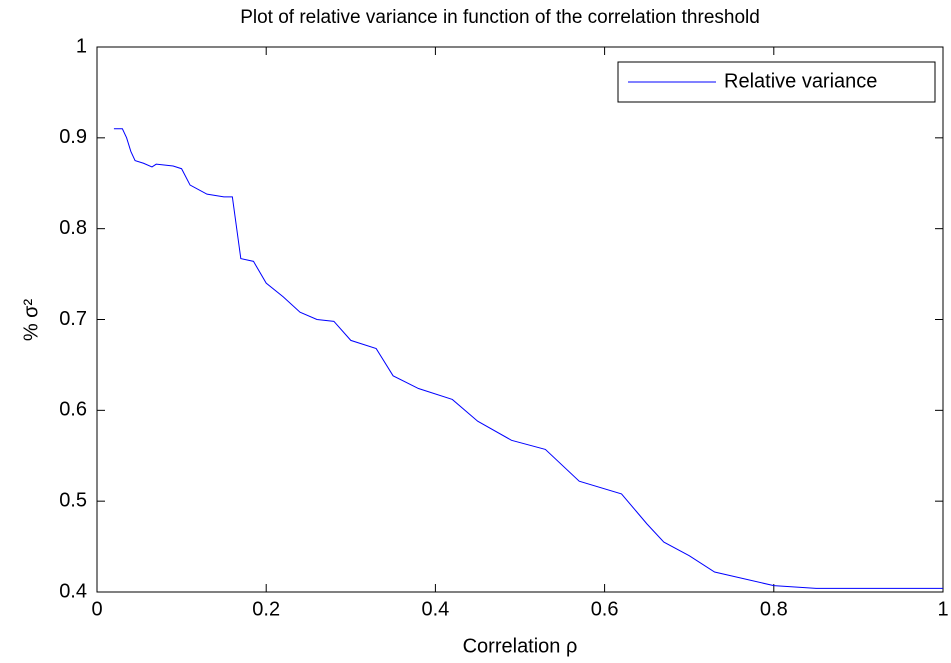  Describe the element at coordinates (266, 609) in the screenshot. I see `x-tick-label: 0.2` at that location.